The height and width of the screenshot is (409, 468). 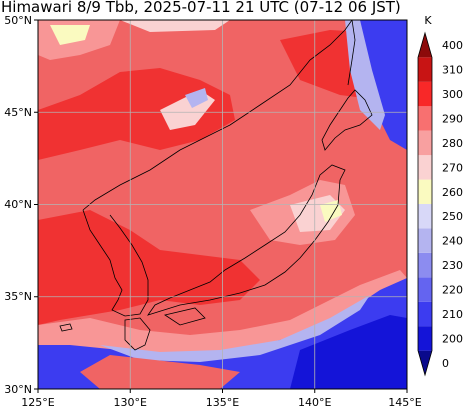 What do you see at coordinates (452, 290) in the screenshot?
I see `colorbar-label-220: 220` at bounding box center [452, 290].